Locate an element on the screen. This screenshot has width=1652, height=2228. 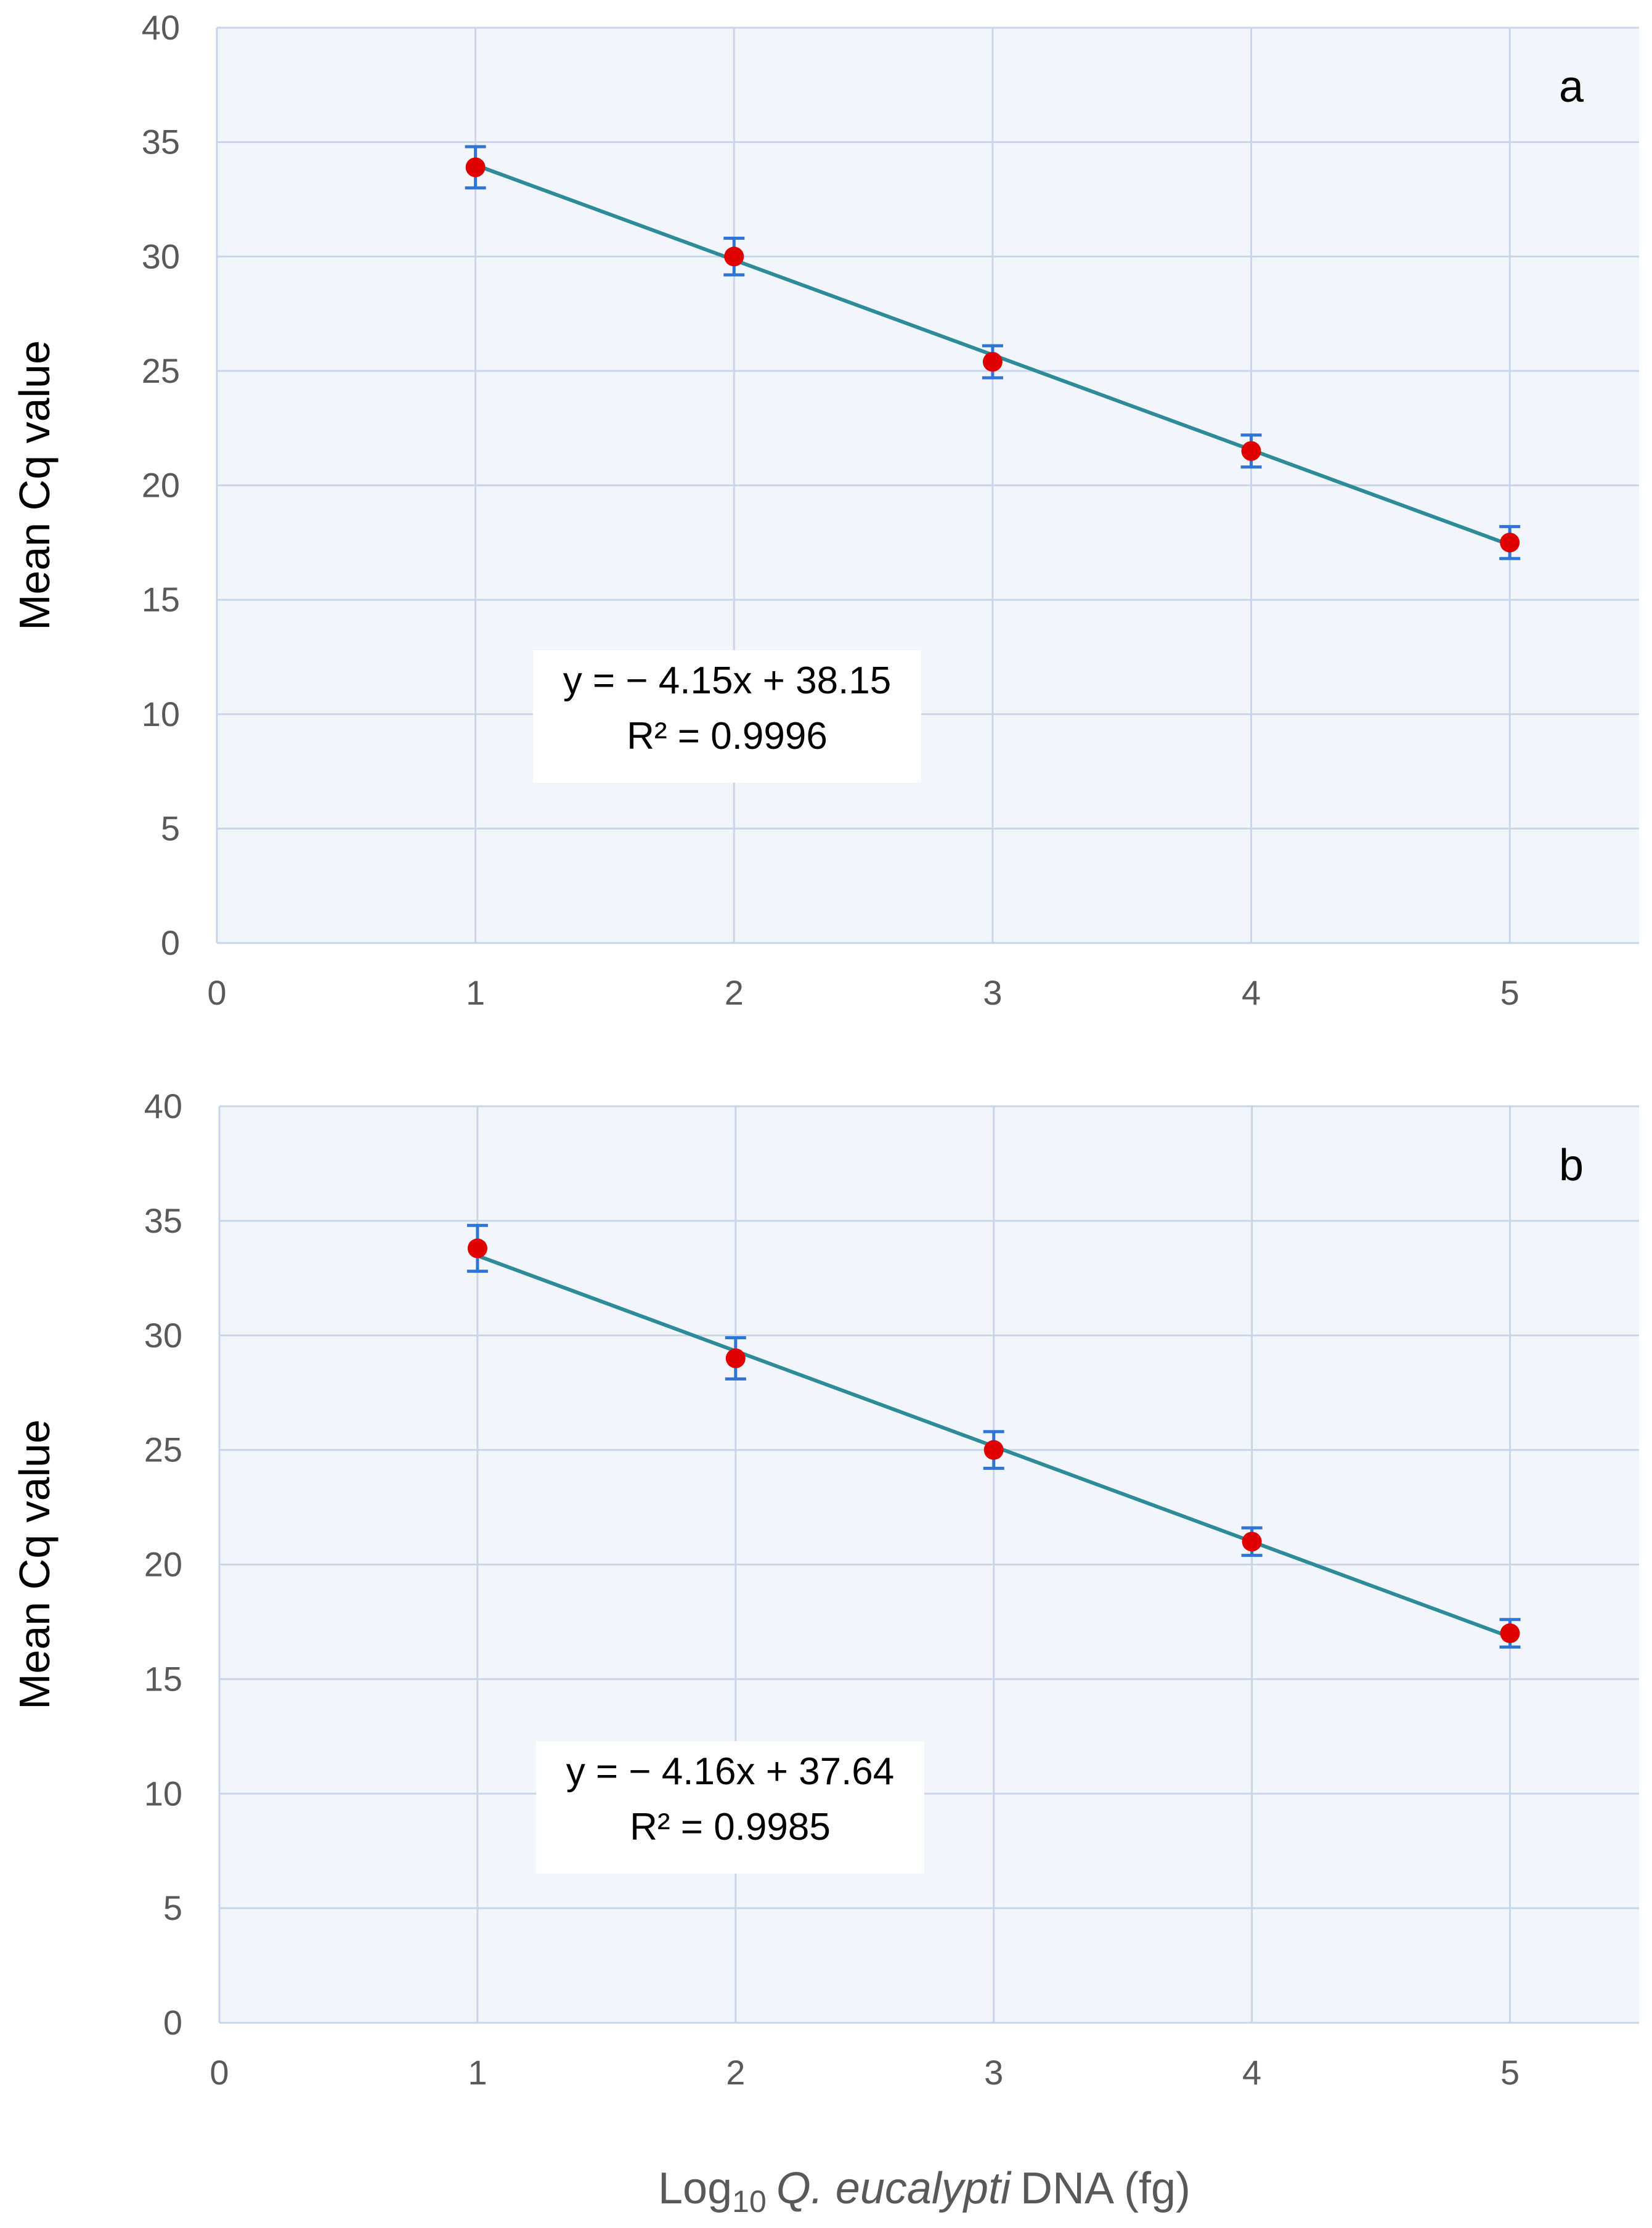
panel-letter: a is located at coordinates (1571, 87).